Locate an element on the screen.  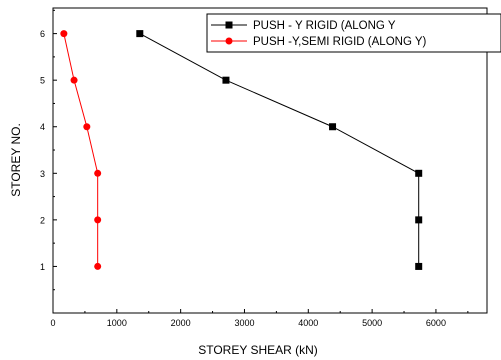
legend-entry: PUSH - Y RIGID (ALONG Y is located at coordinates (303, 26).